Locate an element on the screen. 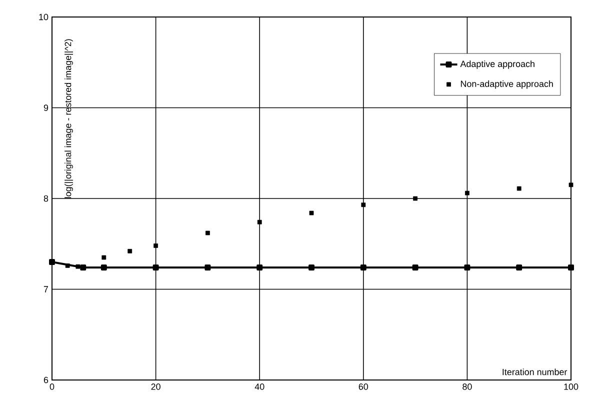 This screenshot has width=589, height=412. y-tick-label: 9 is located at coordinates (46, 107).